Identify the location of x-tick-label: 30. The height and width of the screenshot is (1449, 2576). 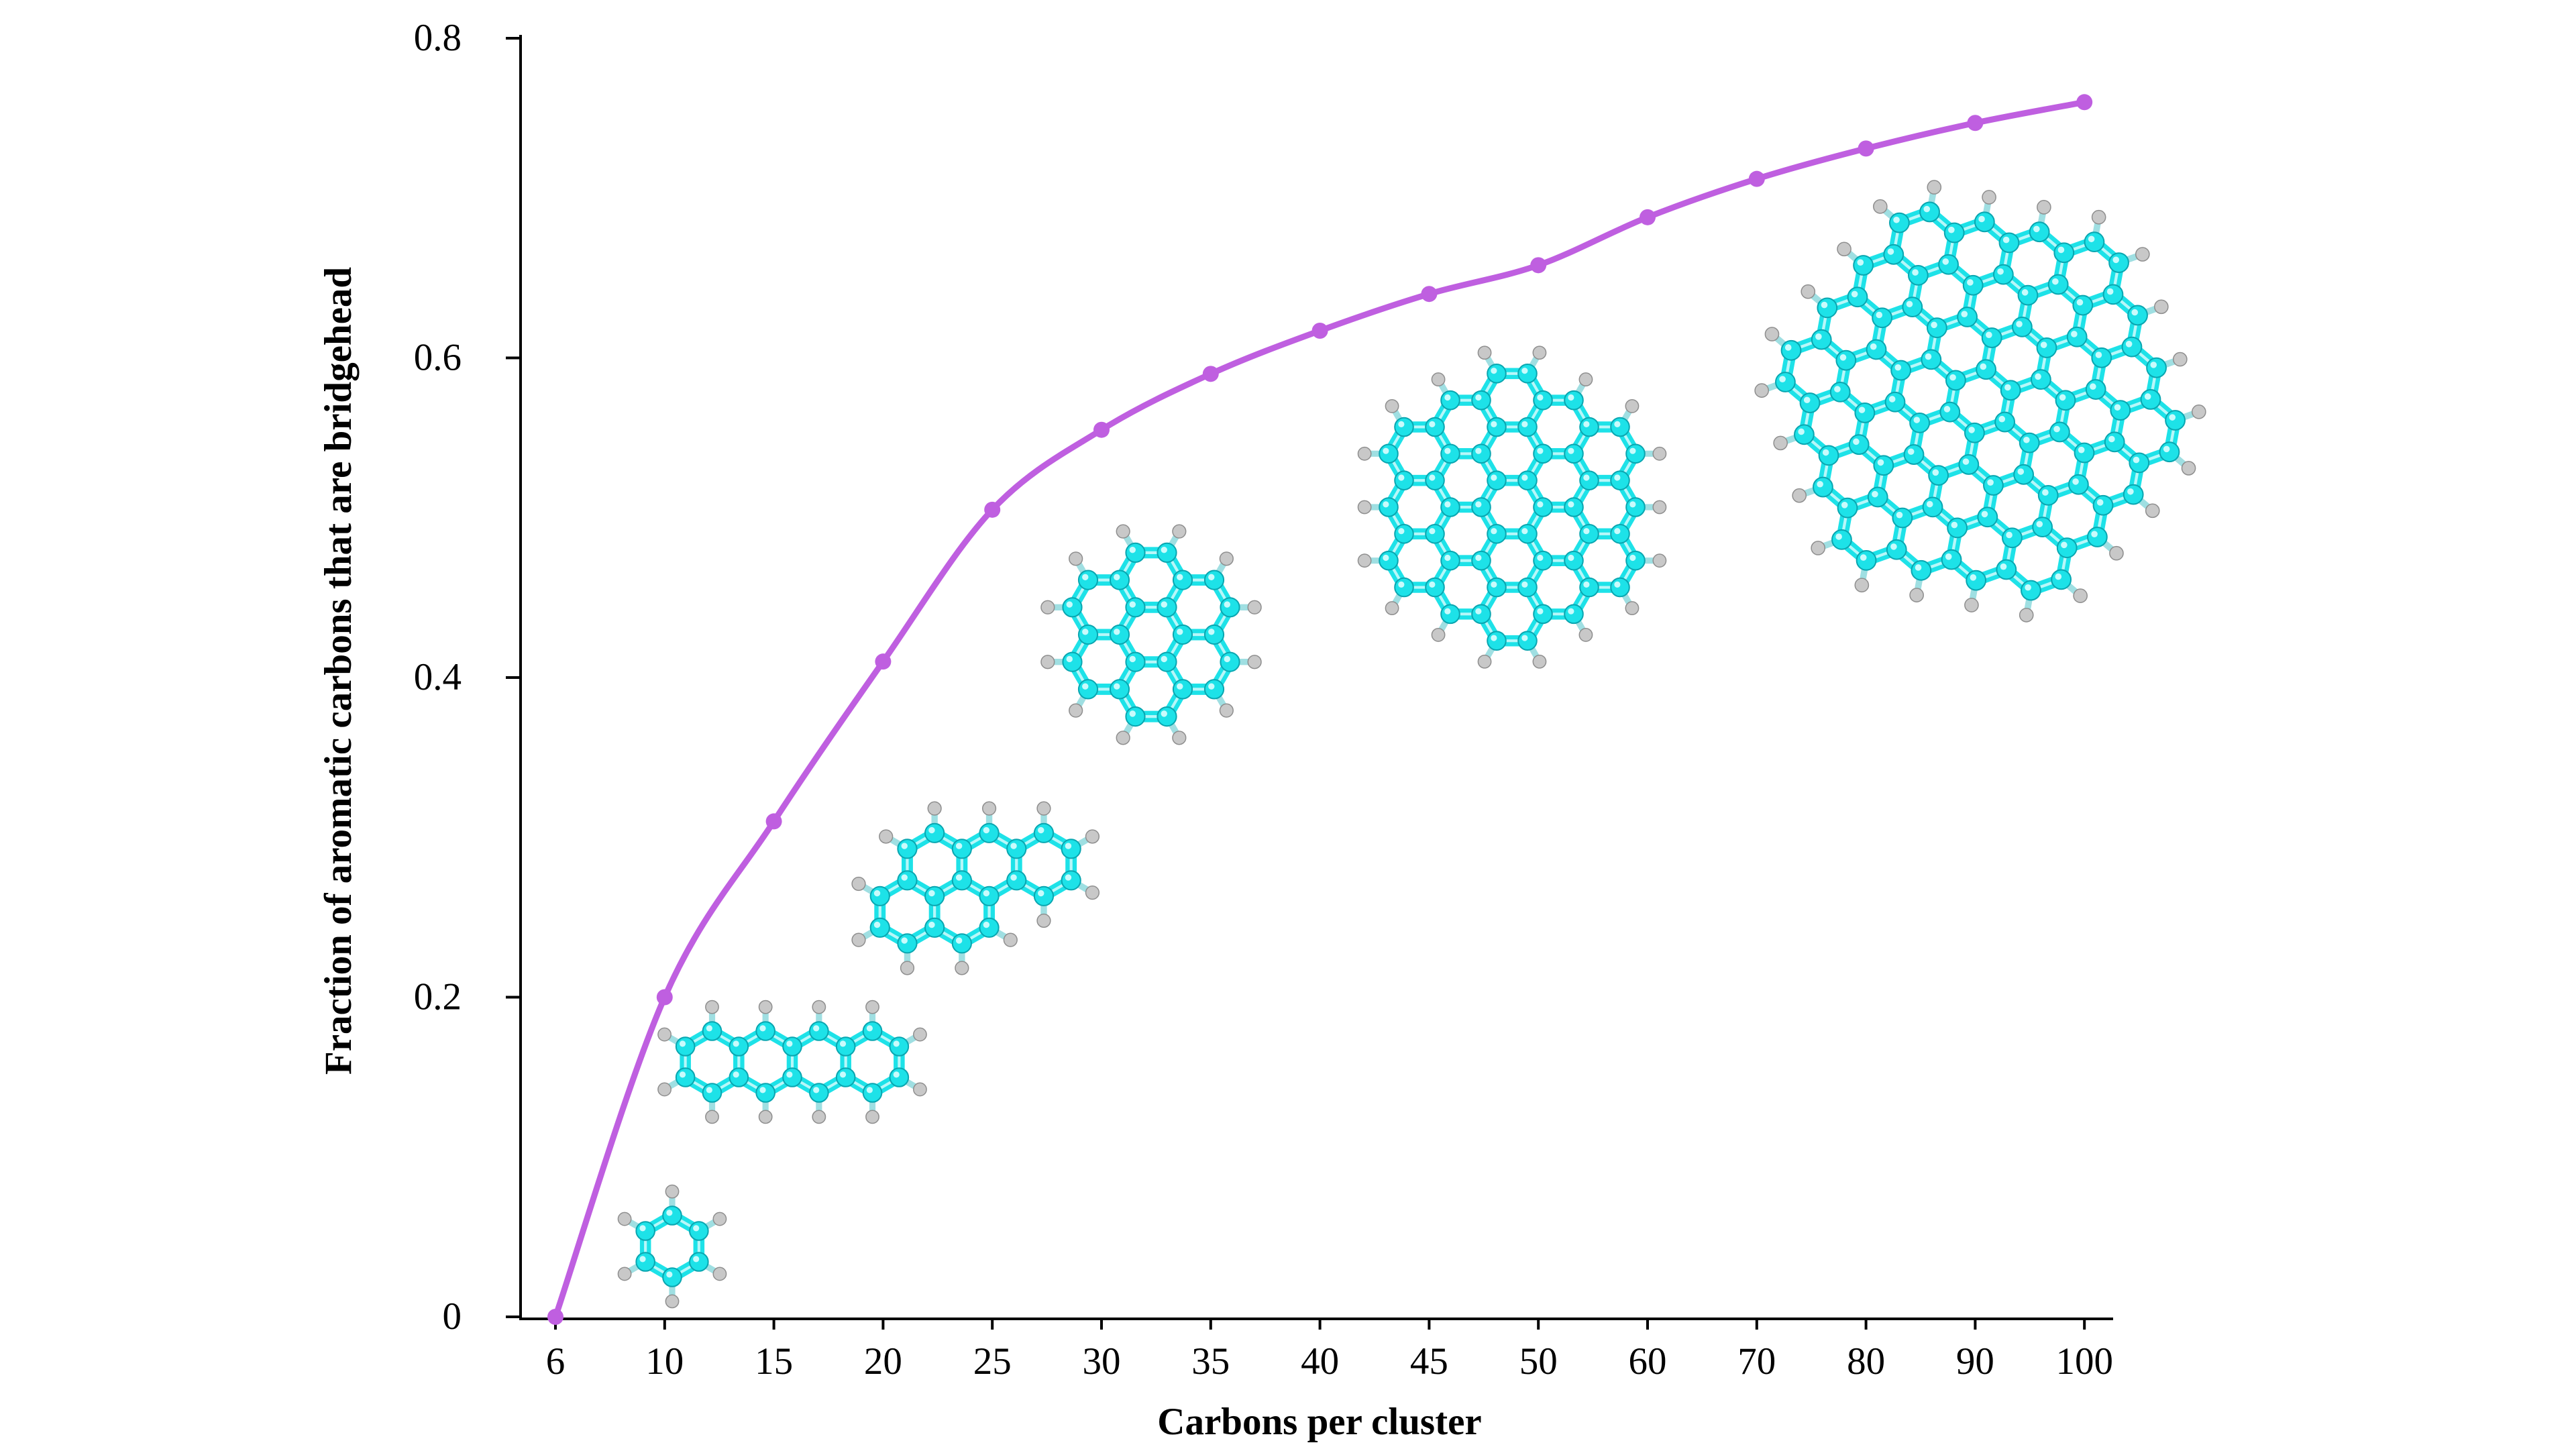
(1102, 1361).